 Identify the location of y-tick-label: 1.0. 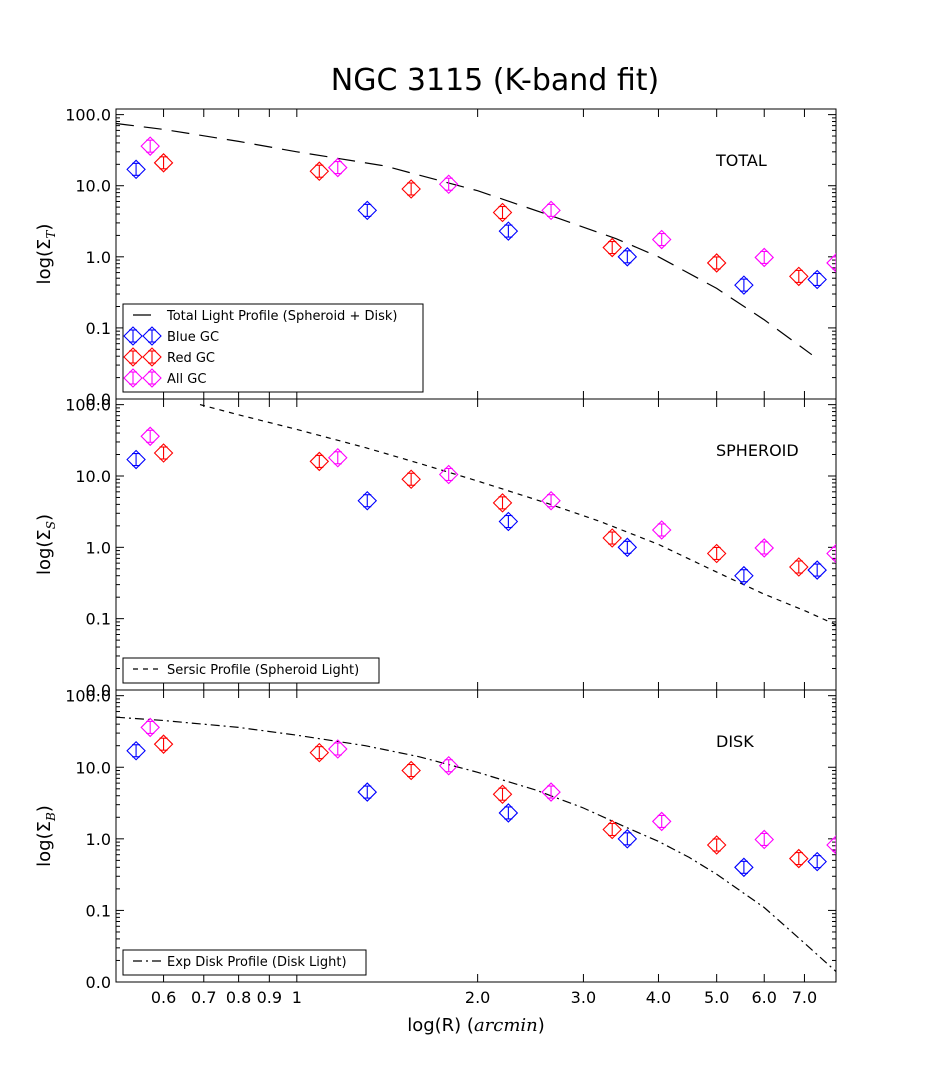
(98, 547).